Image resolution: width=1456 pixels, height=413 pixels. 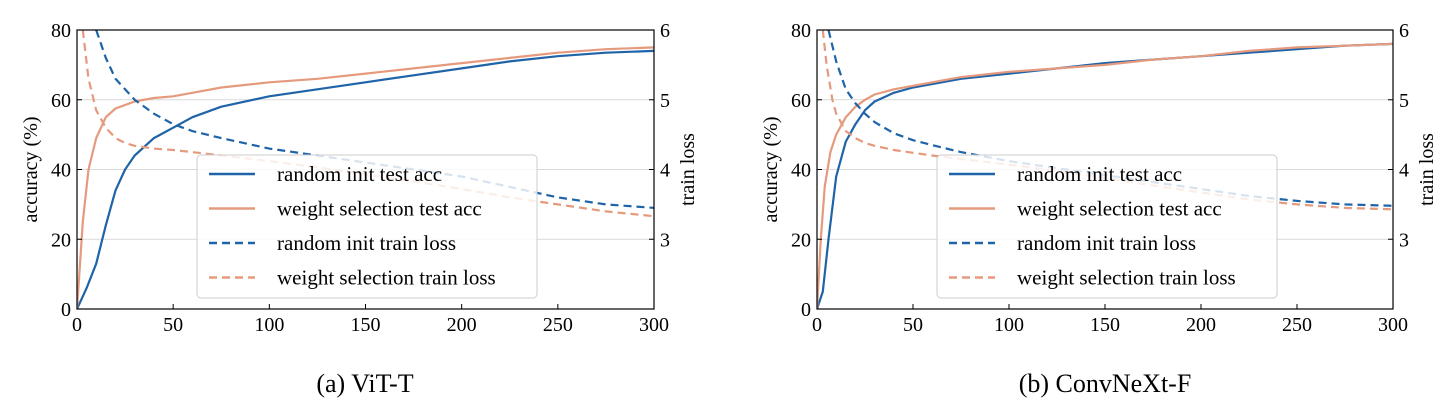 What do you see at coordinates (1105, 383) in the screenshot?
I see `chart-caption: (b) ConvNeXt-F` at bounding box center [1105, 383].